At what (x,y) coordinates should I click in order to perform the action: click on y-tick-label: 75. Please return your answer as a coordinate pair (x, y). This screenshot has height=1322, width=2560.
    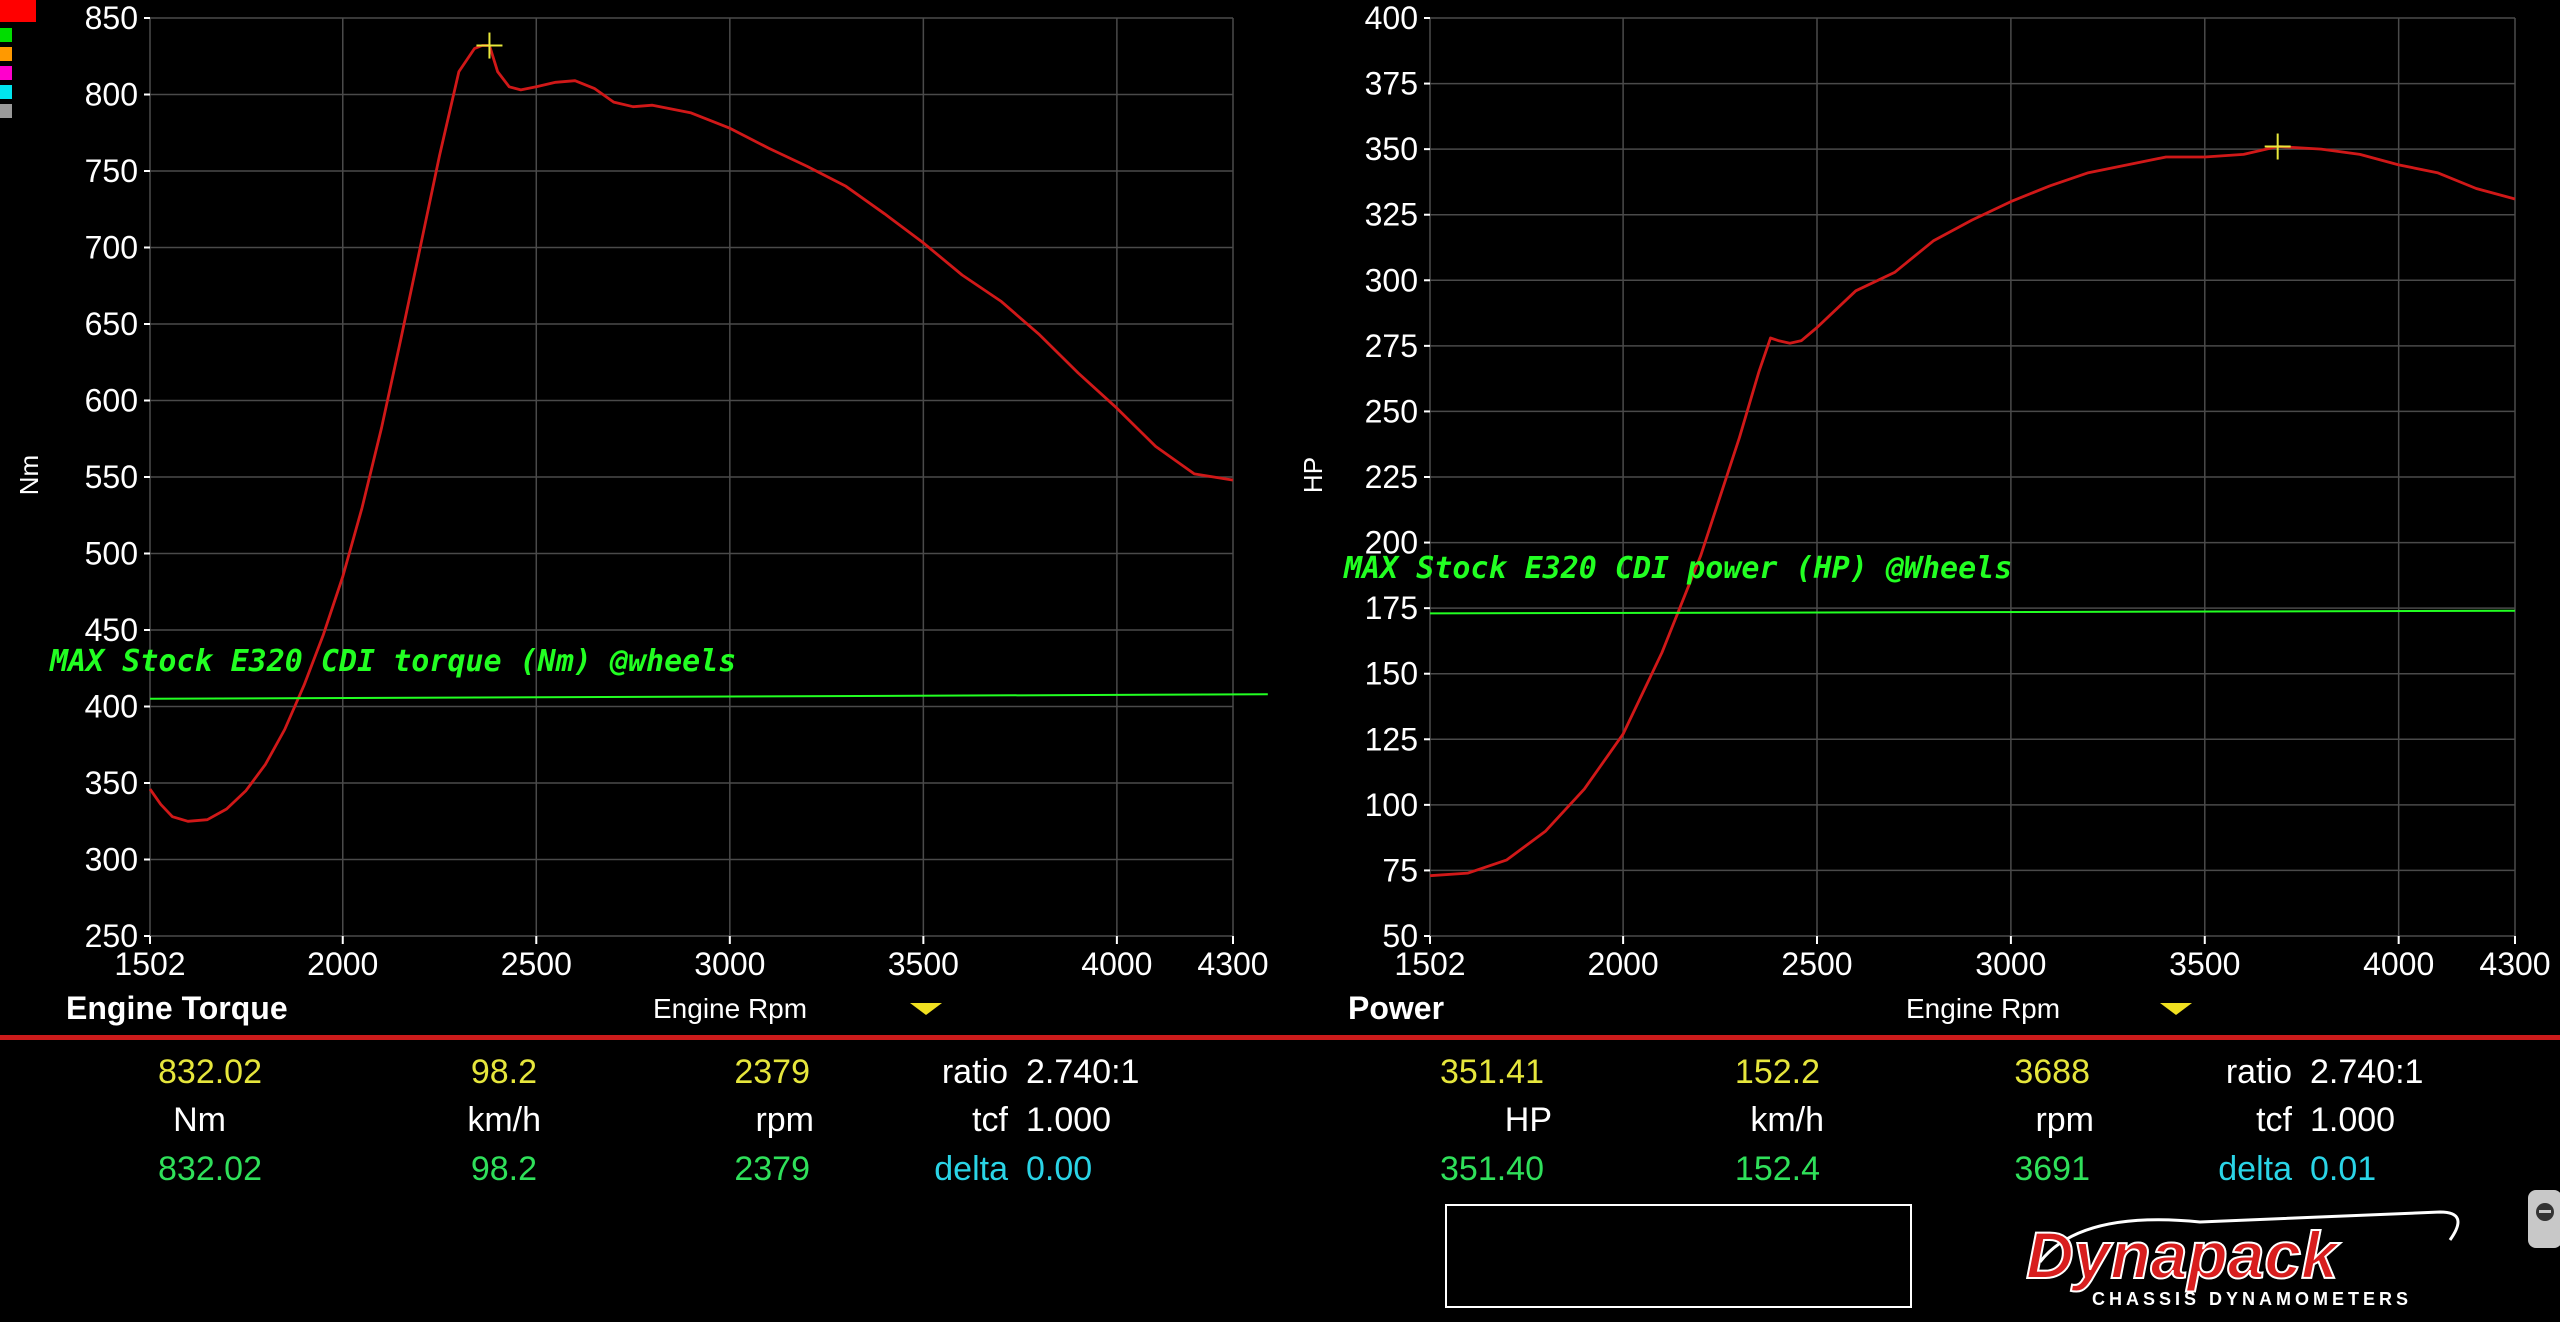
    Looking at the image, I should click on (1400, 870).